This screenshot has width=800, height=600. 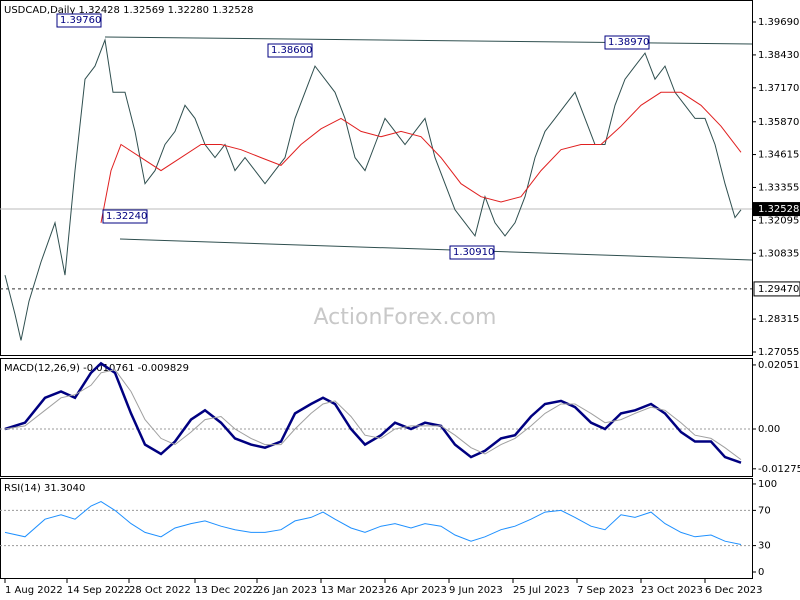 I want to click on channel-bottom, so click(x=436, y=249).